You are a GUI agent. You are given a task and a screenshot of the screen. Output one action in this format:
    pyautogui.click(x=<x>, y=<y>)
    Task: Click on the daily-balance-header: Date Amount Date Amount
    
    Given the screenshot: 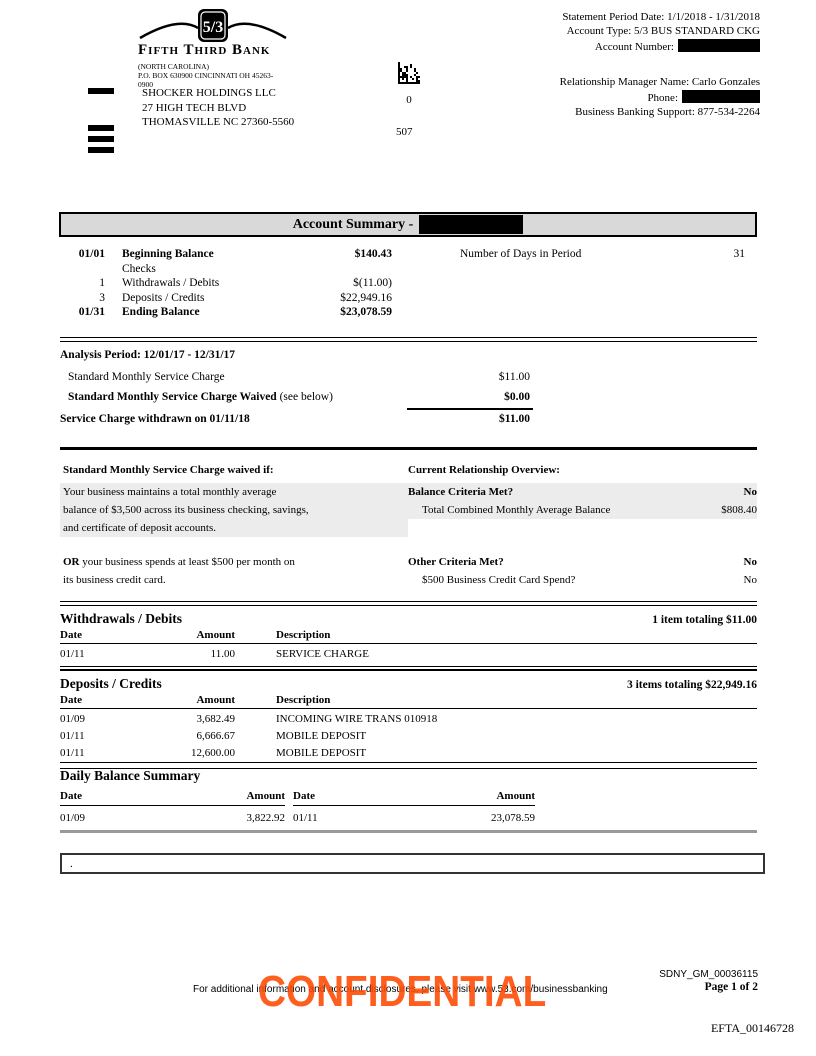 What is the action you would take?
    pyautogui.click(x=408, y=798)
    